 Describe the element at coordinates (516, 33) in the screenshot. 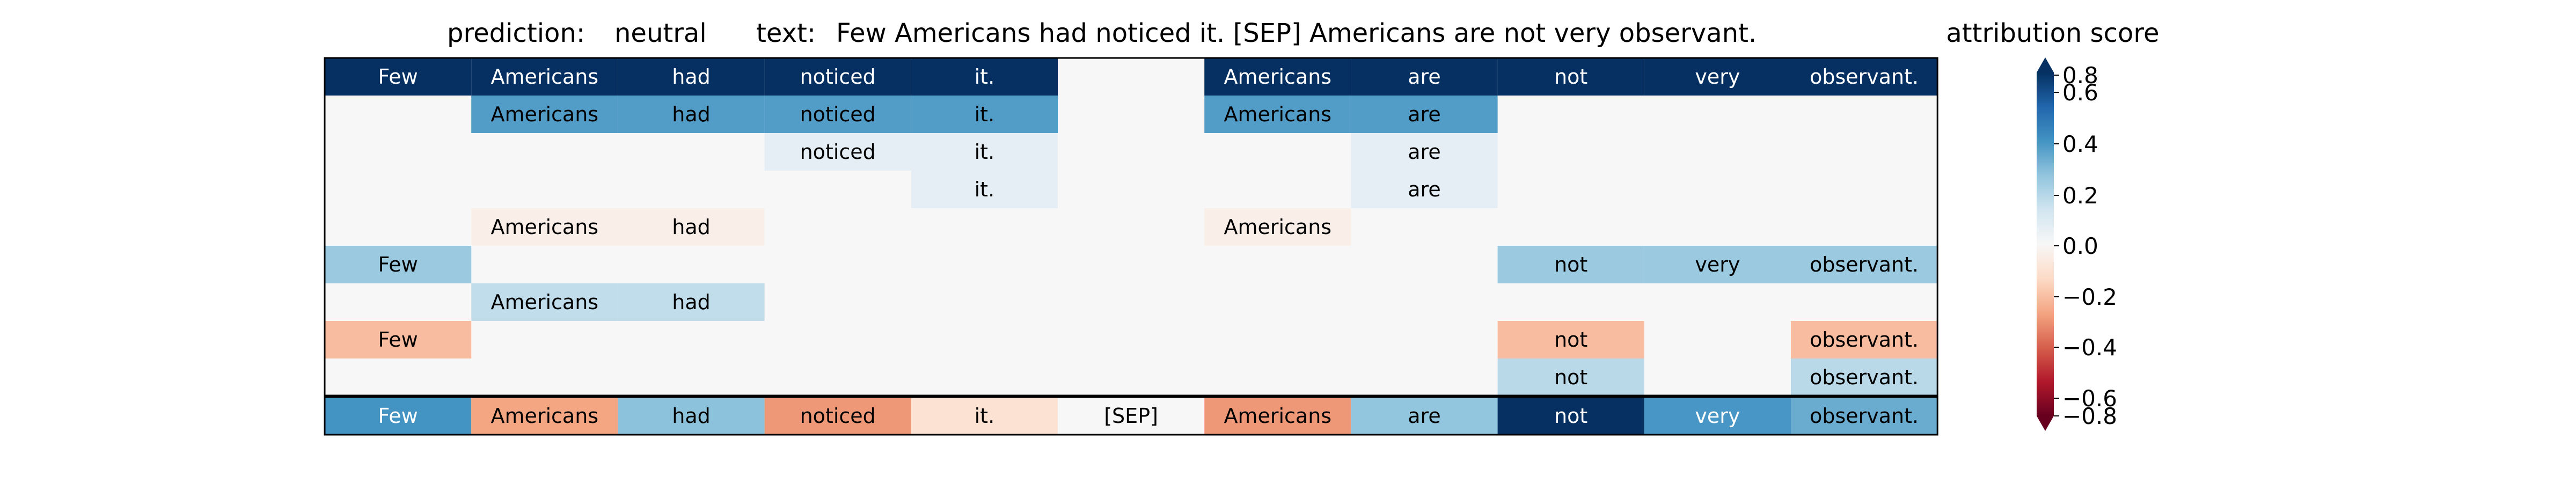

I see `prediction-label: prediction:` at that location.